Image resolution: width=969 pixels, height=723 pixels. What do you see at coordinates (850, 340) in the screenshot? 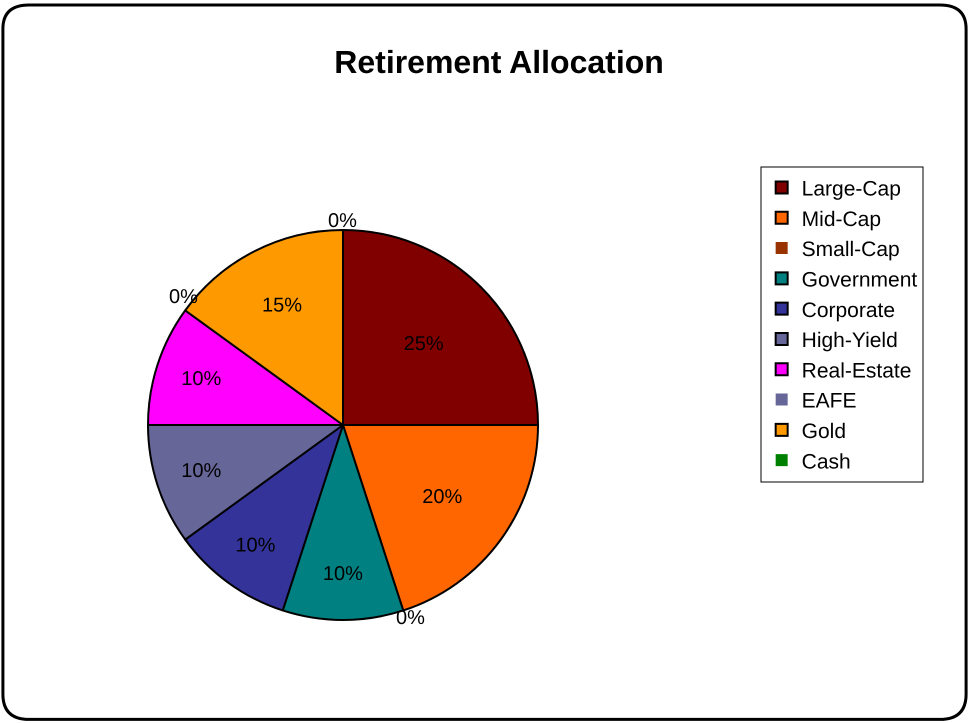
I see `legend-label: High-Yield` at bounding box center [850, 340].